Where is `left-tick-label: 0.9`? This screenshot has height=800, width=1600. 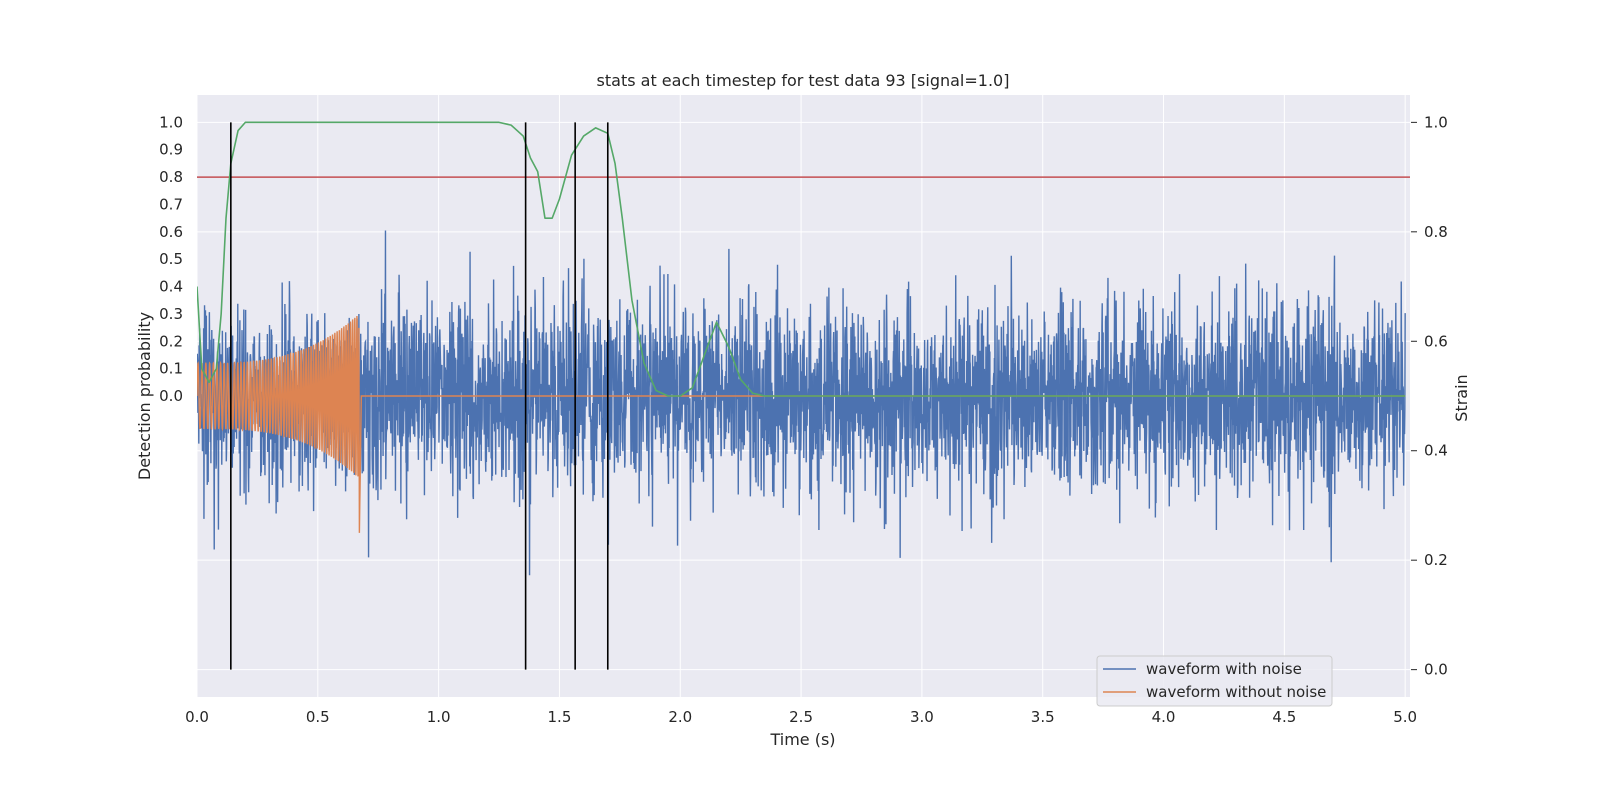 left-tick-label: 0.9 is located at coordinates (171, 150).